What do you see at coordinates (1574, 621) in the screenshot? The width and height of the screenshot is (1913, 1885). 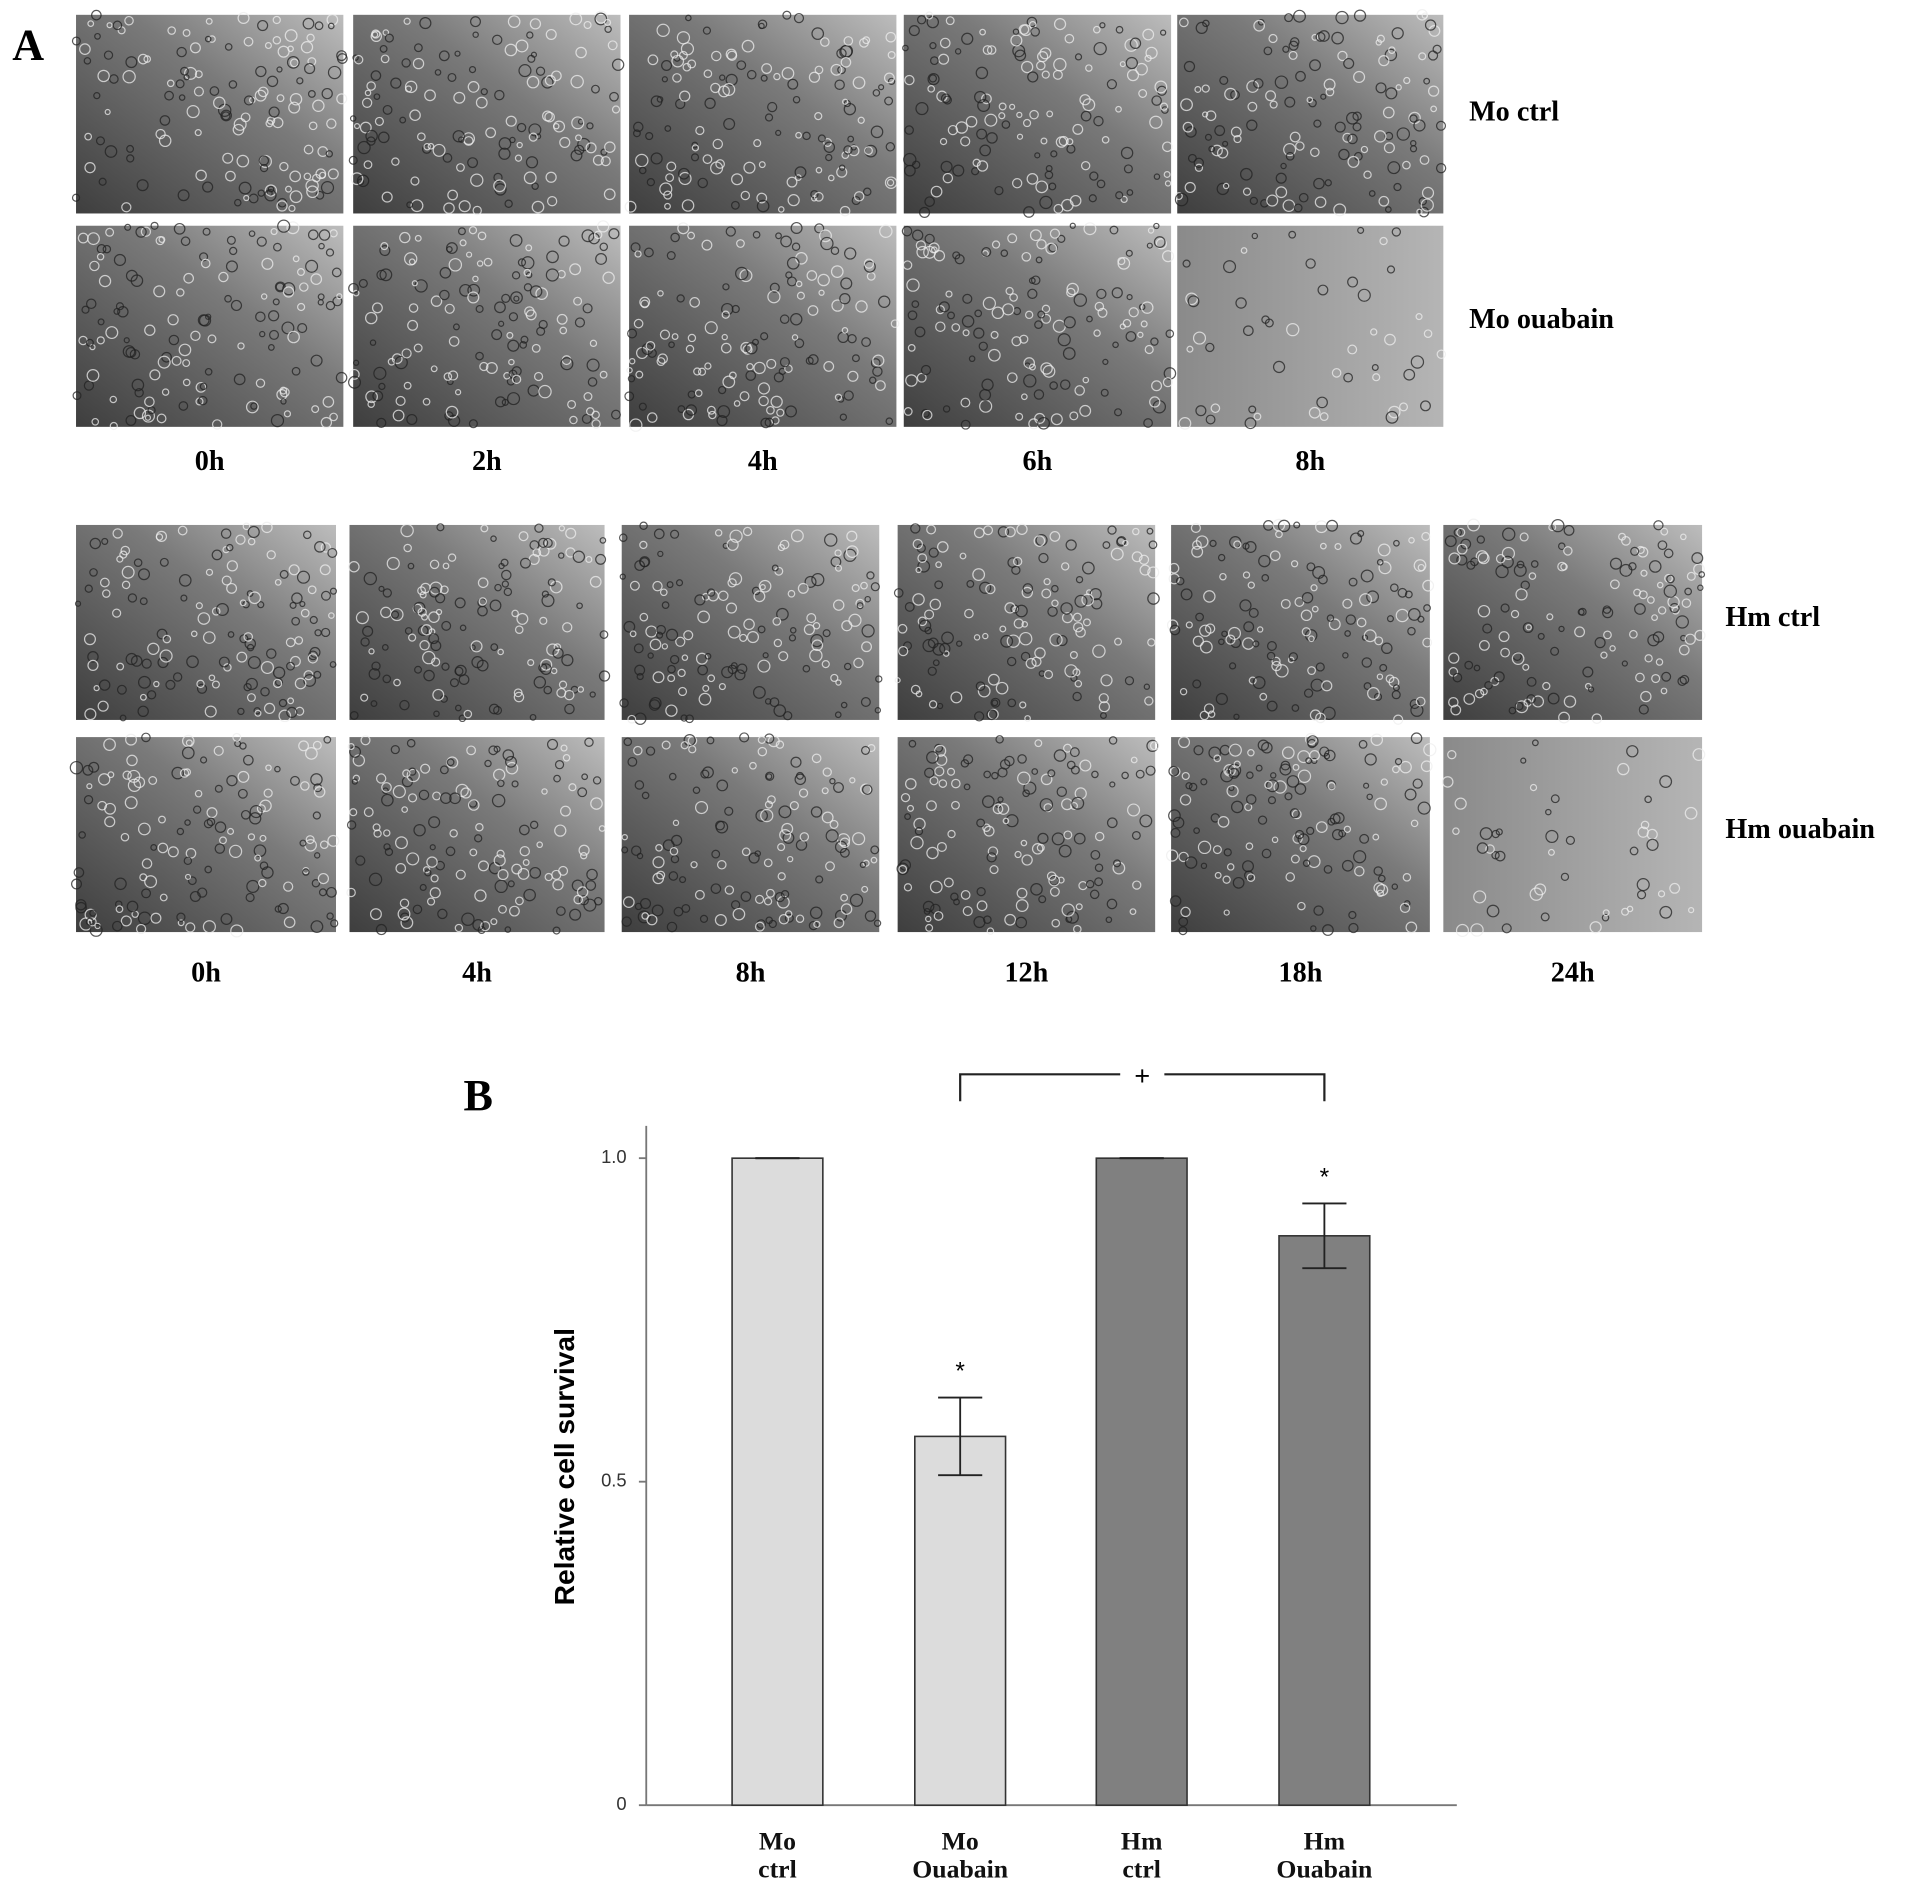 I see `micrograph` at bounding box center [1574, 621].